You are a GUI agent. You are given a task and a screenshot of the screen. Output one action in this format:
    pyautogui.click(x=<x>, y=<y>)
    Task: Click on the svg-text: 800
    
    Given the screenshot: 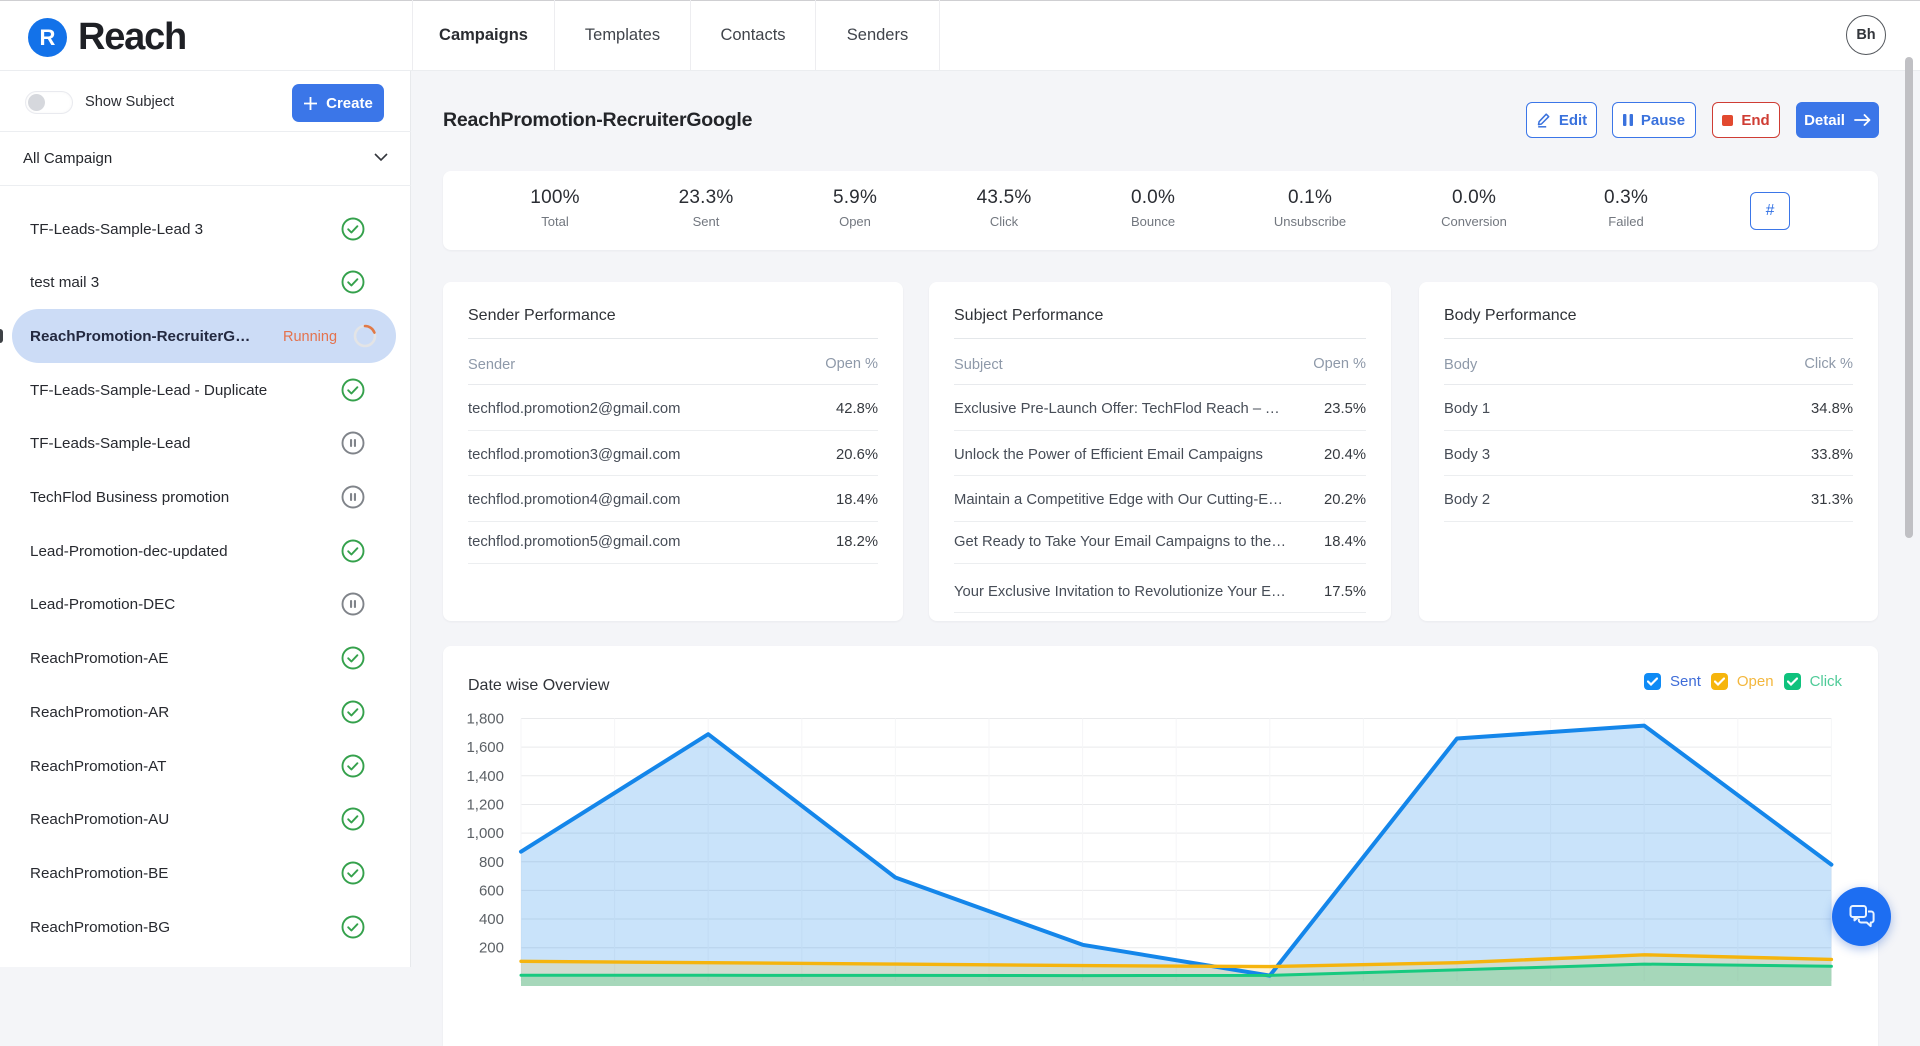 What is the action you would take?
    pyautogui.click(x=491, y=862)
    